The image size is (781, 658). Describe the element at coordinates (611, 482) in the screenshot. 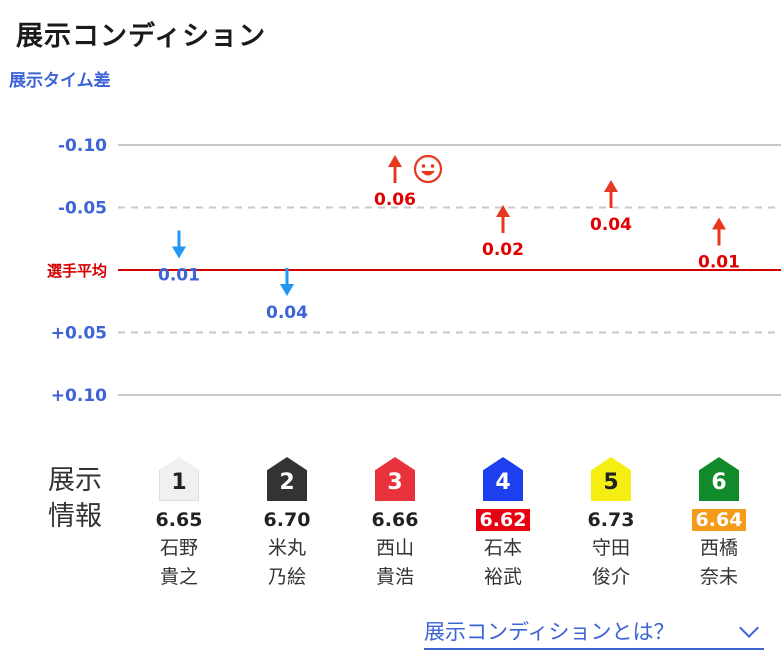

I see `lane-number: 5` at that location.